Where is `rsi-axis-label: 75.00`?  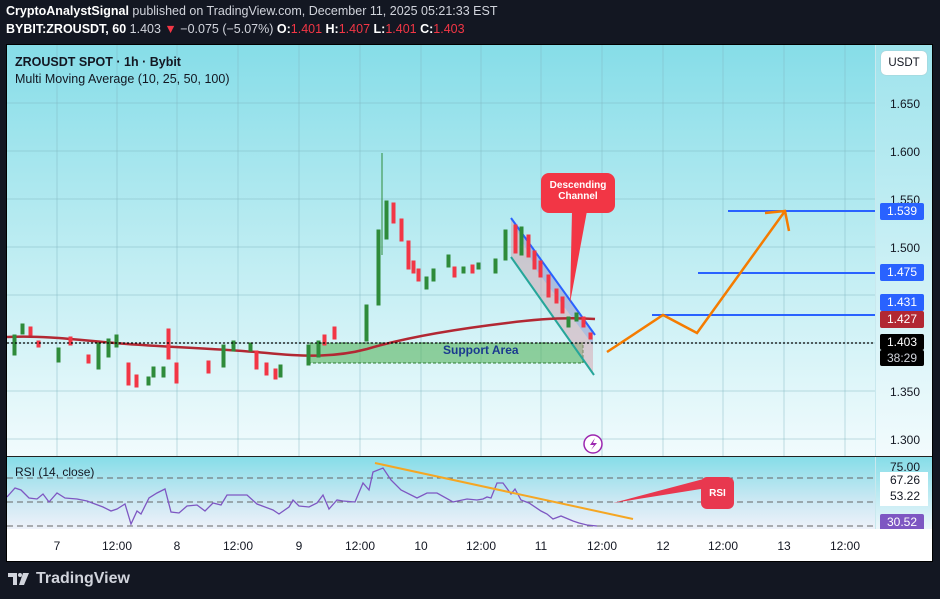
rsi-axis-label: 75.00 is located at coordinates (905, 467).